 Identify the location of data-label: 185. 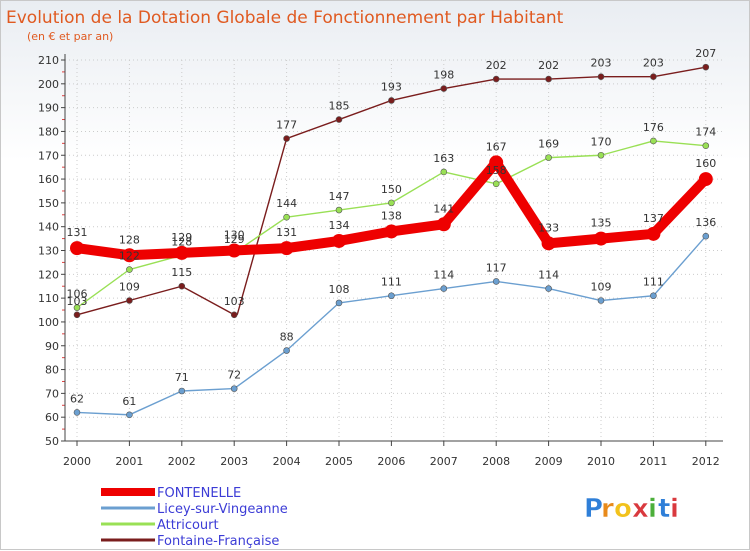
(339, 106).